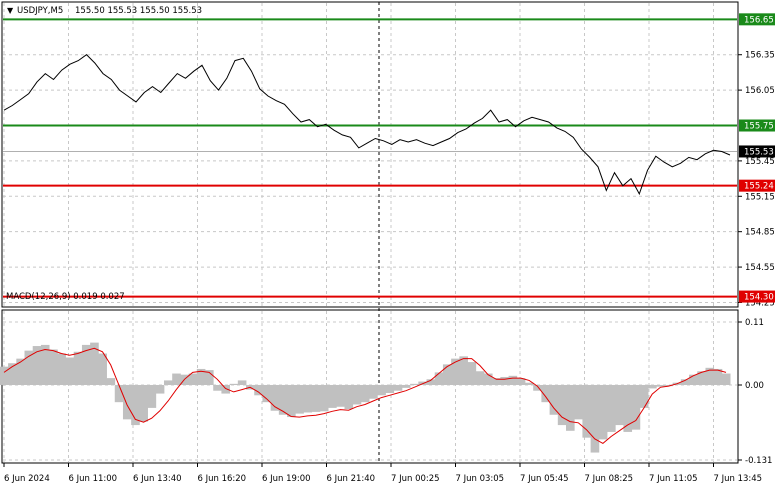 The width and height of the screenshot is (781, 489). What do you see at coordinates (759, 187) in the screenshot?
I see `level-tag-label: 155.24` at bounding box center [759, 187].